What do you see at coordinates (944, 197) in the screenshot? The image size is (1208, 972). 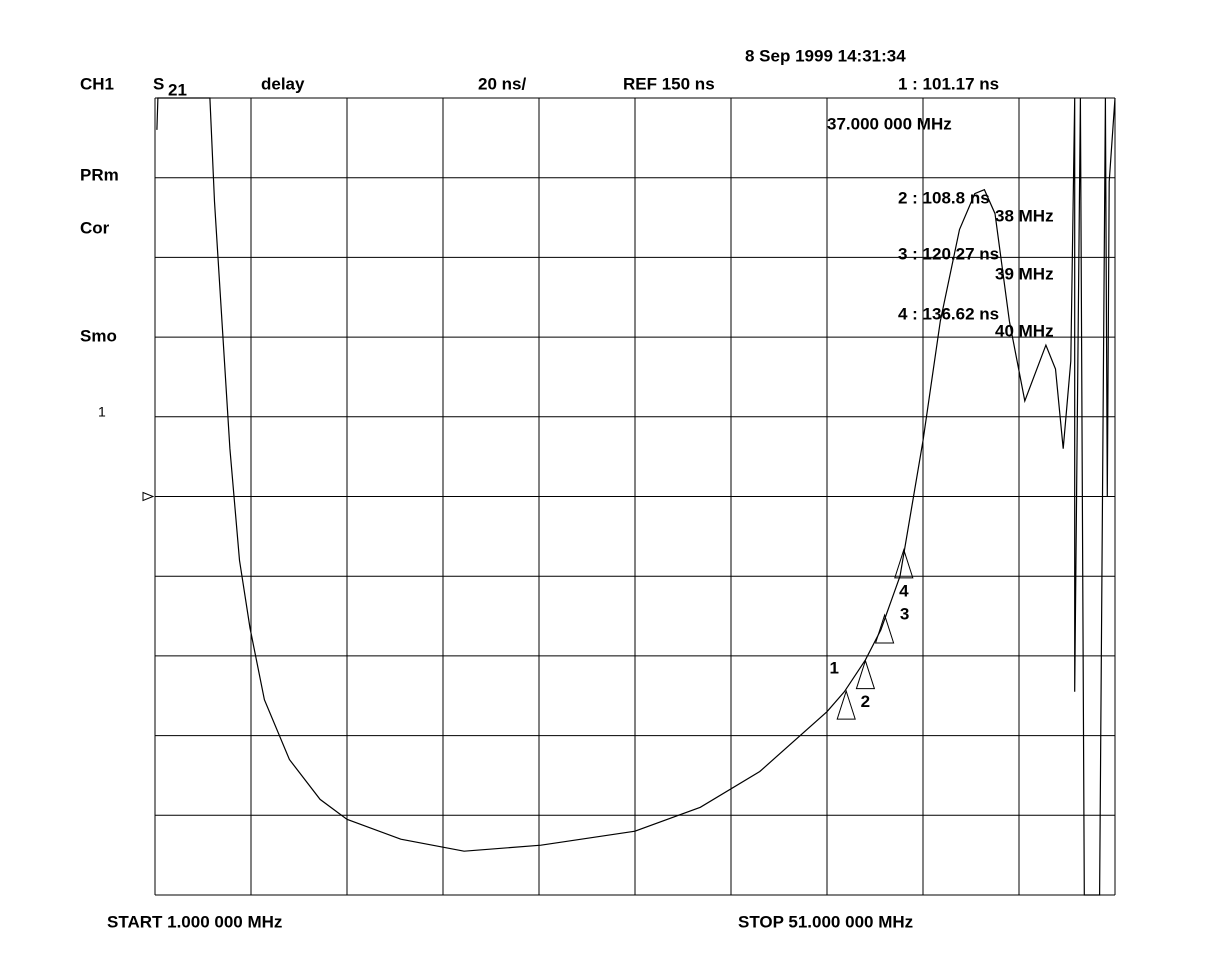 I see `marker-readout: 2 : 108.8 ns` at bounding box center [944, 197].